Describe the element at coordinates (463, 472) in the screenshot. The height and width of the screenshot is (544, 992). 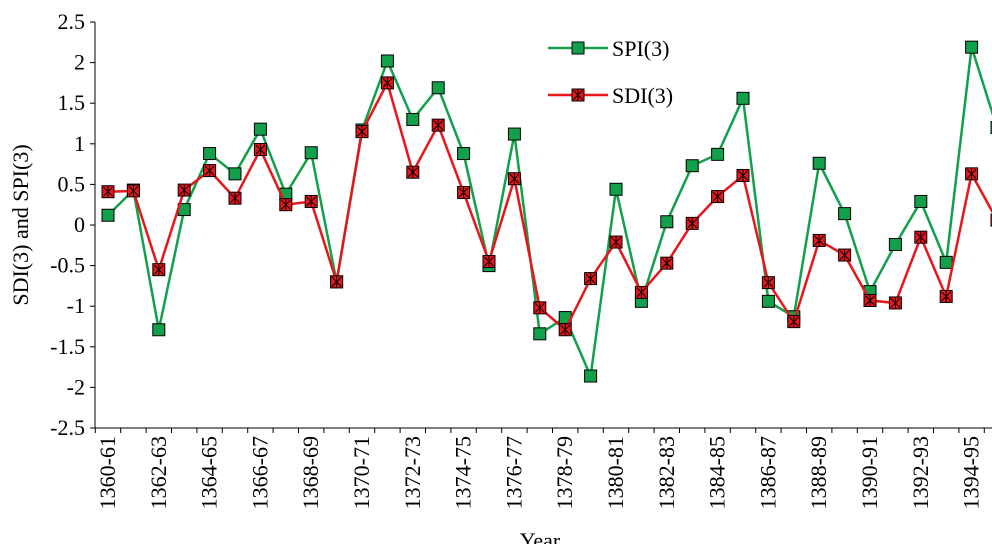
I see `x-tick-label: 1374-75` at that location.